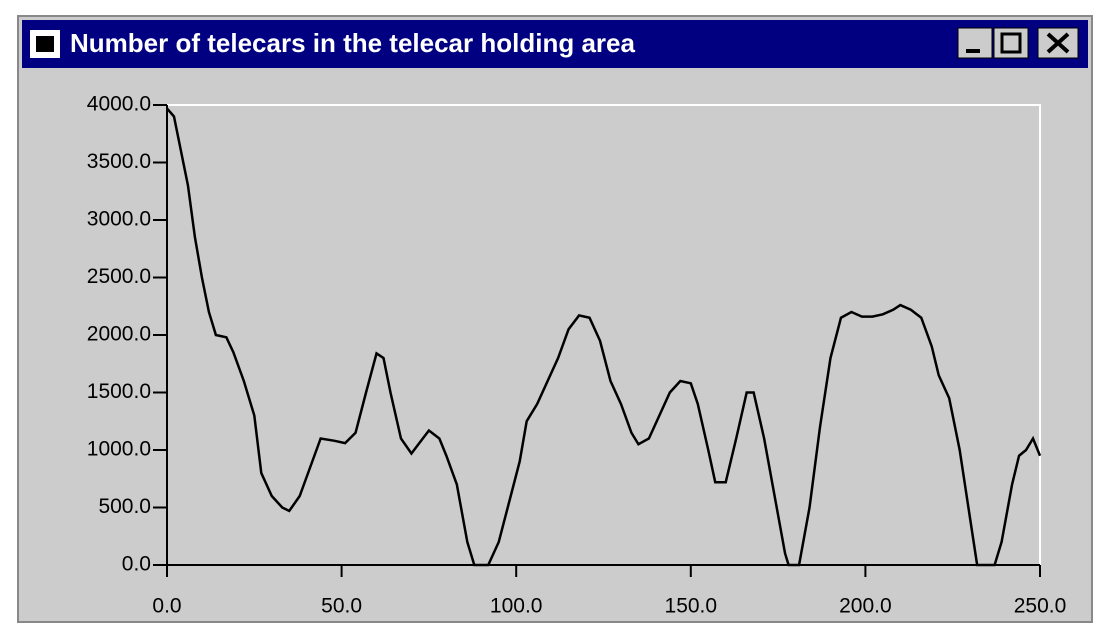 This screenshot has height=628, width=1105. What do you see at coordinates (119, 161) in the screenshot?
I see `y-tick-label: 3500.0` at bounding box center [119, 161].